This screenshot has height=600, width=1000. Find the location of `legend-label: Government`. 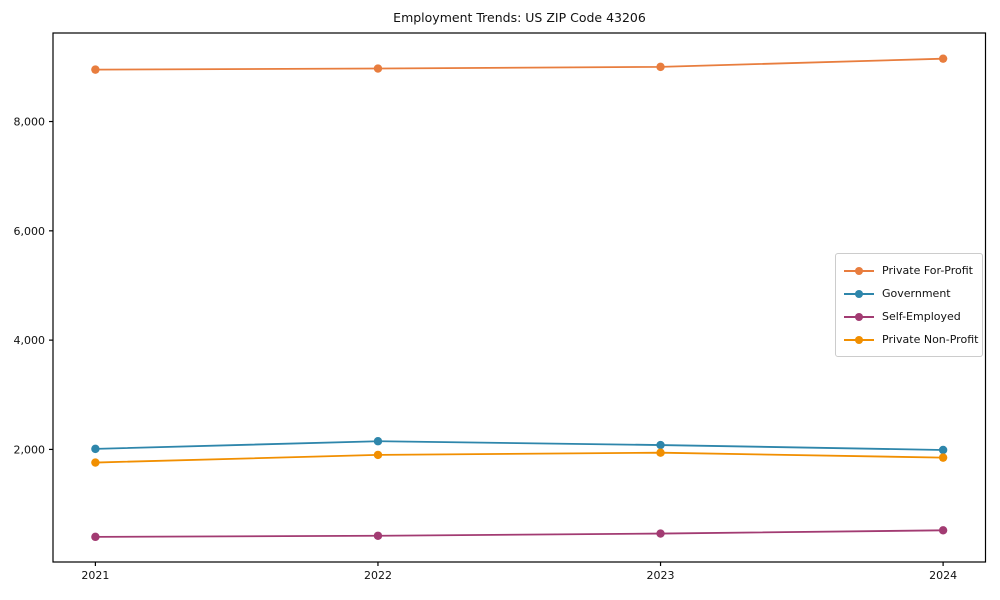

legend-label: Government is located at coordinates (916, 293).